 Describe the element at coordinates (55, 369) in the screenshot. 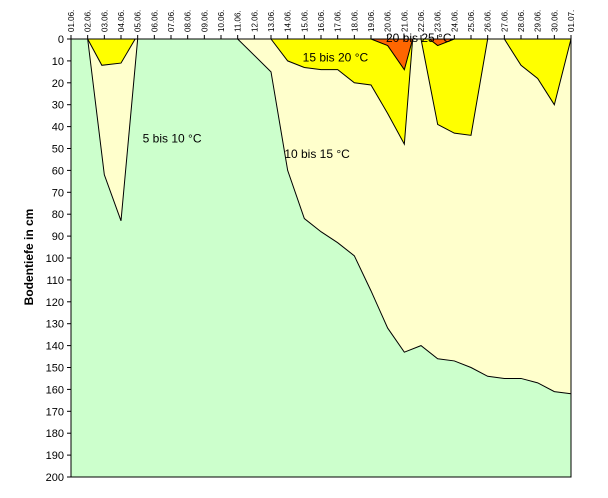

I see `y-tick-label: 150` at that location.